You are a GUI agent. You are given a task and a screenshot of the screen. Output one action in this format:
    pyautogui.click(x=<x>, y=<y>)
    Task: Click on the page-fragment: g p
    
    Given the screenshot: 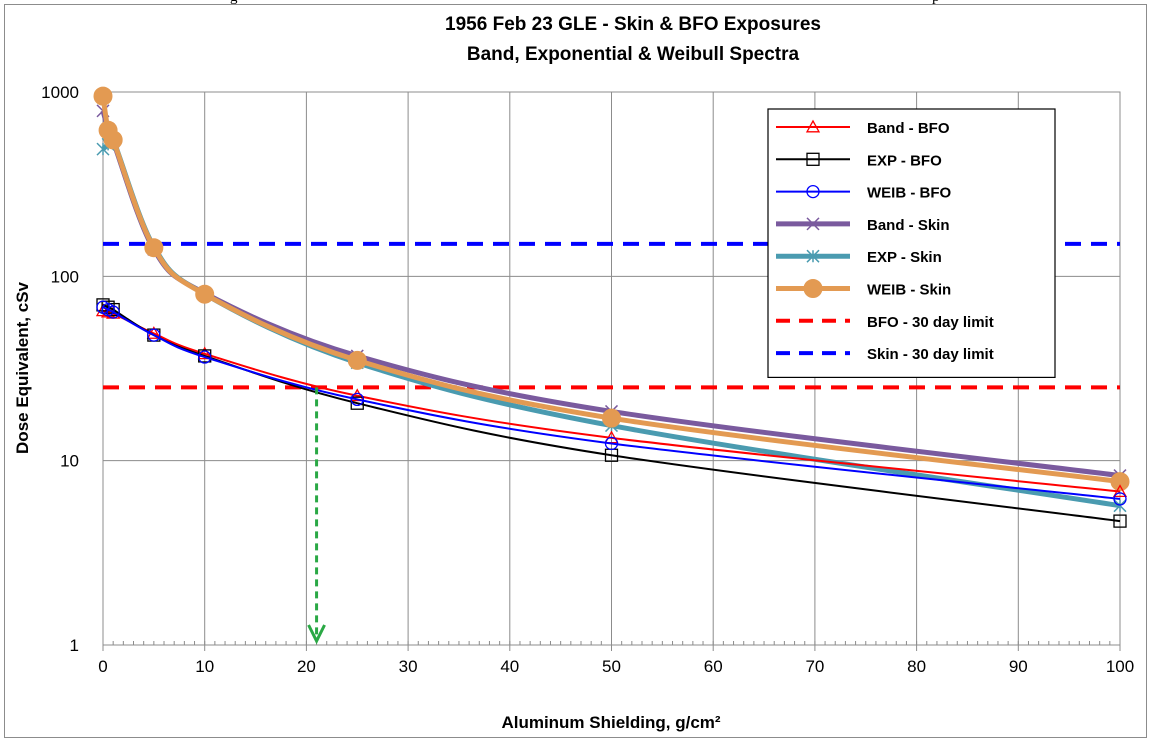 What is the action you would take?
    pyautogui.click(x=574, y=3)
    